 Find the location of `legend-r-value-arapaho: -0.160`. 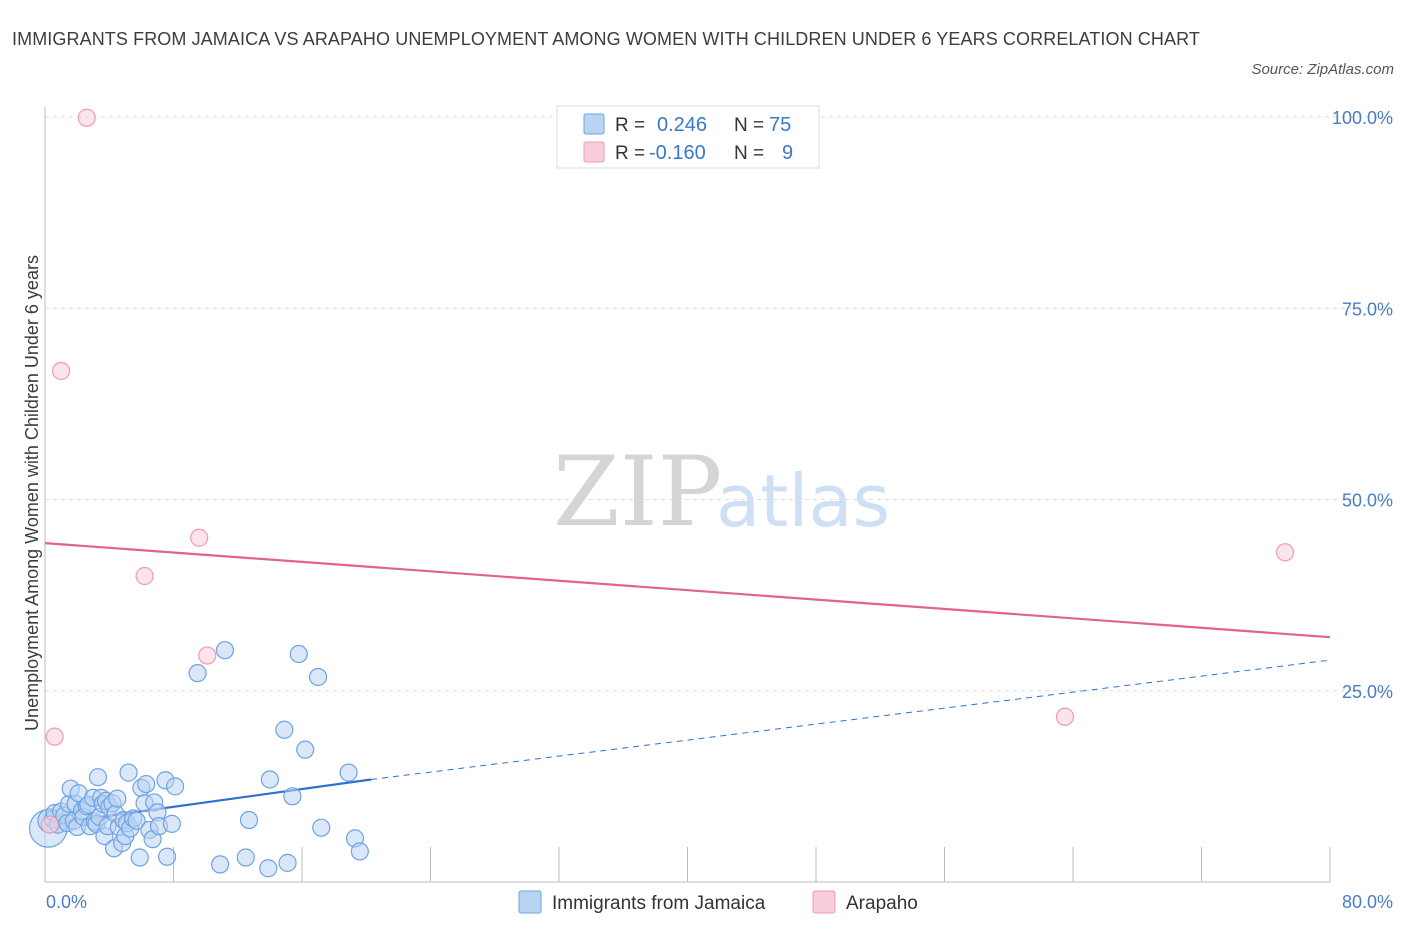

legend-r-value-arapaho: -0.160 is located at coordinates (677, 153).